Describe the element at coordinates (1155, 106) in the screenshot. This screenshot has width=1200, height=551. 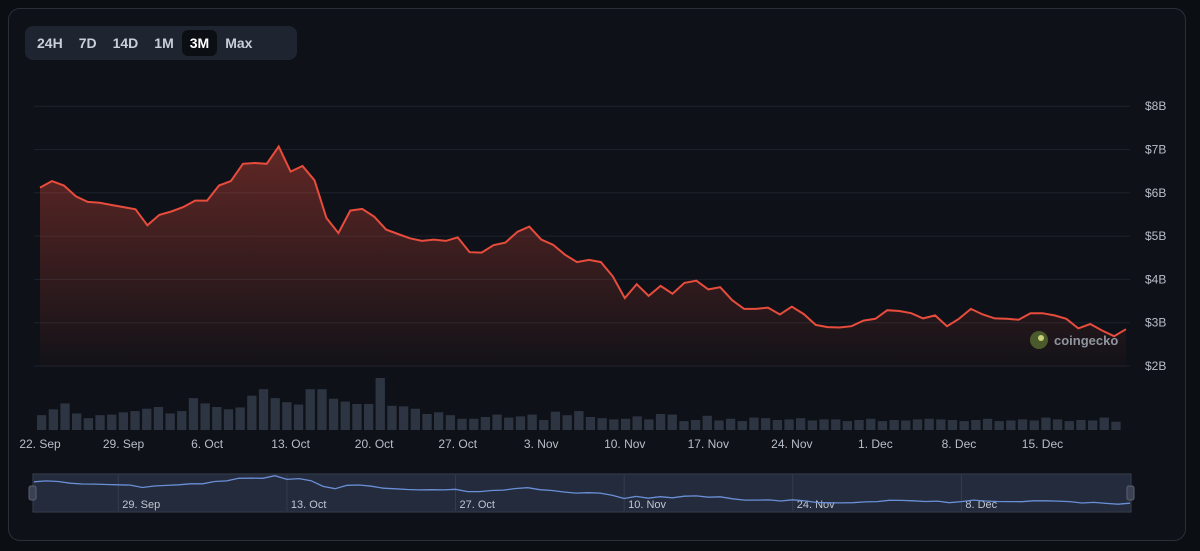
I see `y-tick-label: $8B` at that location.